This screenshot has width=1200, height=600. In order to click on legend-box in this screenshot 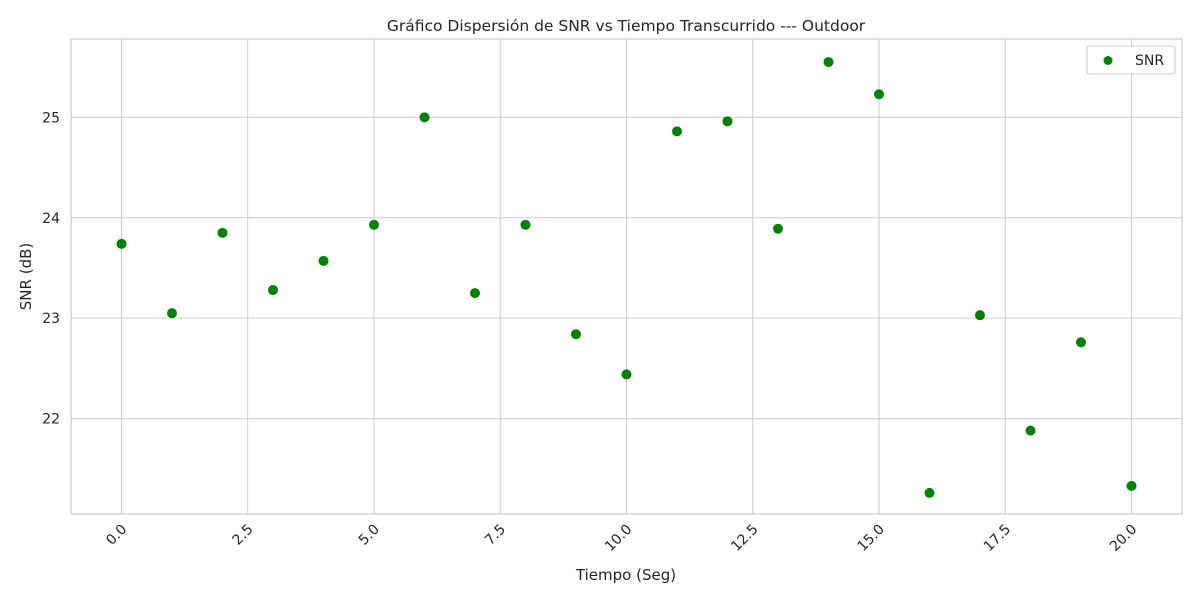, I will do `click(1131, 60)`.